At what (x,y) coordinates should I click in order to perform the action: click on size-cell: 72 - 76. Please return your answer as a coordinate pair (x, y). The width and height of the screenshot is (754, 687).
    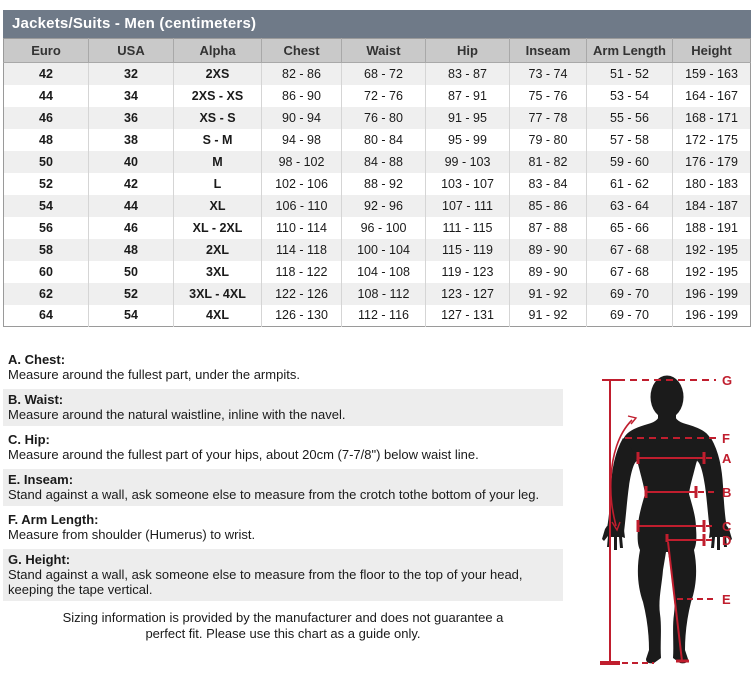
    Looking at the image, I should click on (383, 95).